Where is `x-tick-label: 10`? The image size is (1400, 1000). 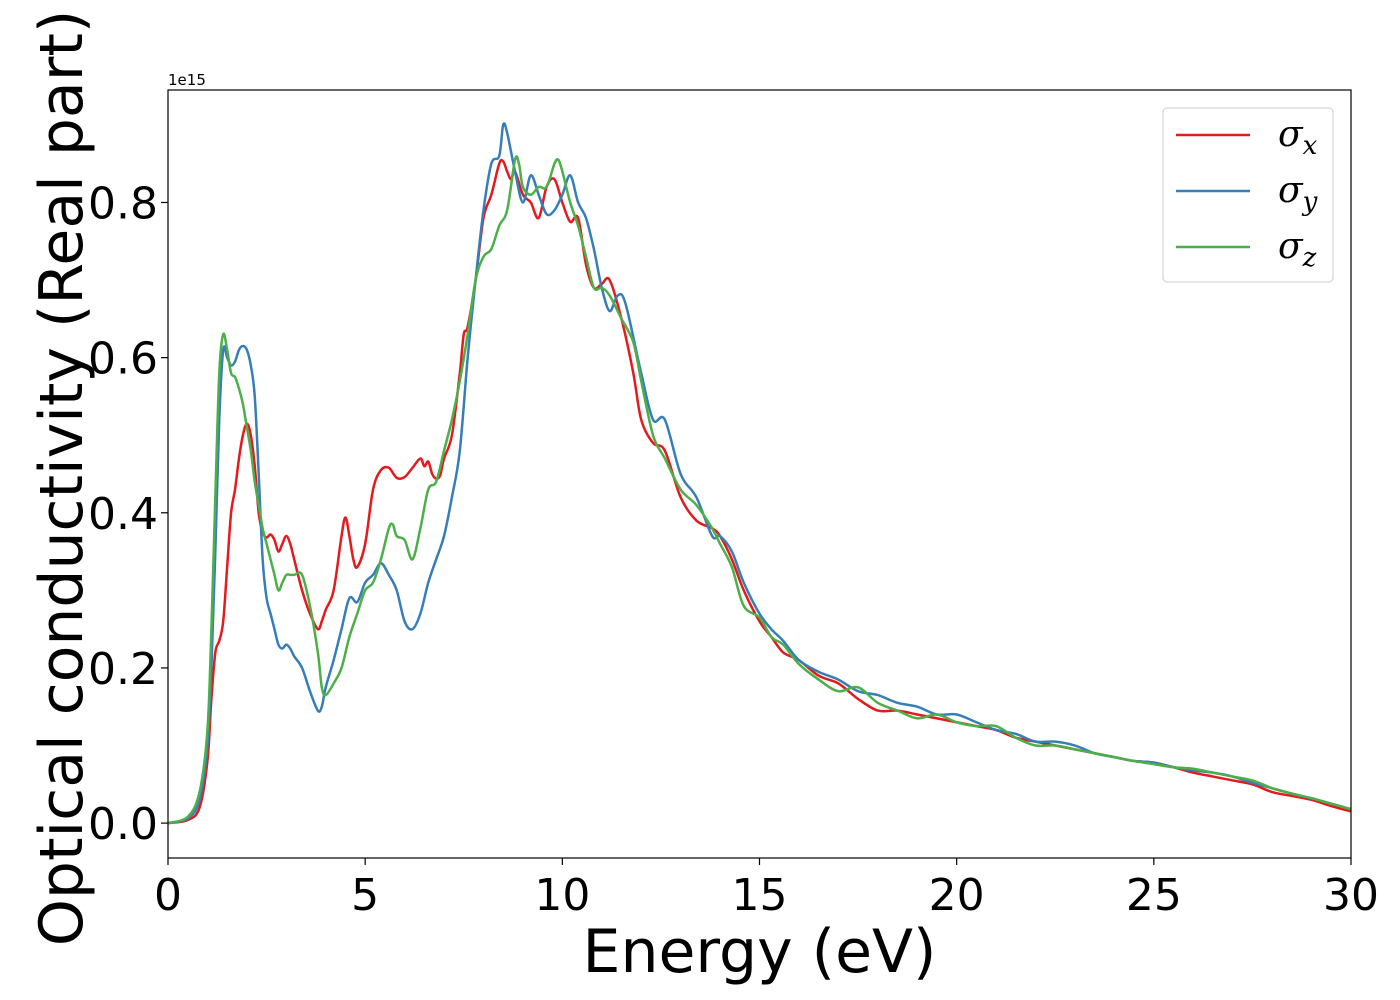
x-tick-label: 10 is located at coordinates (562, 895).